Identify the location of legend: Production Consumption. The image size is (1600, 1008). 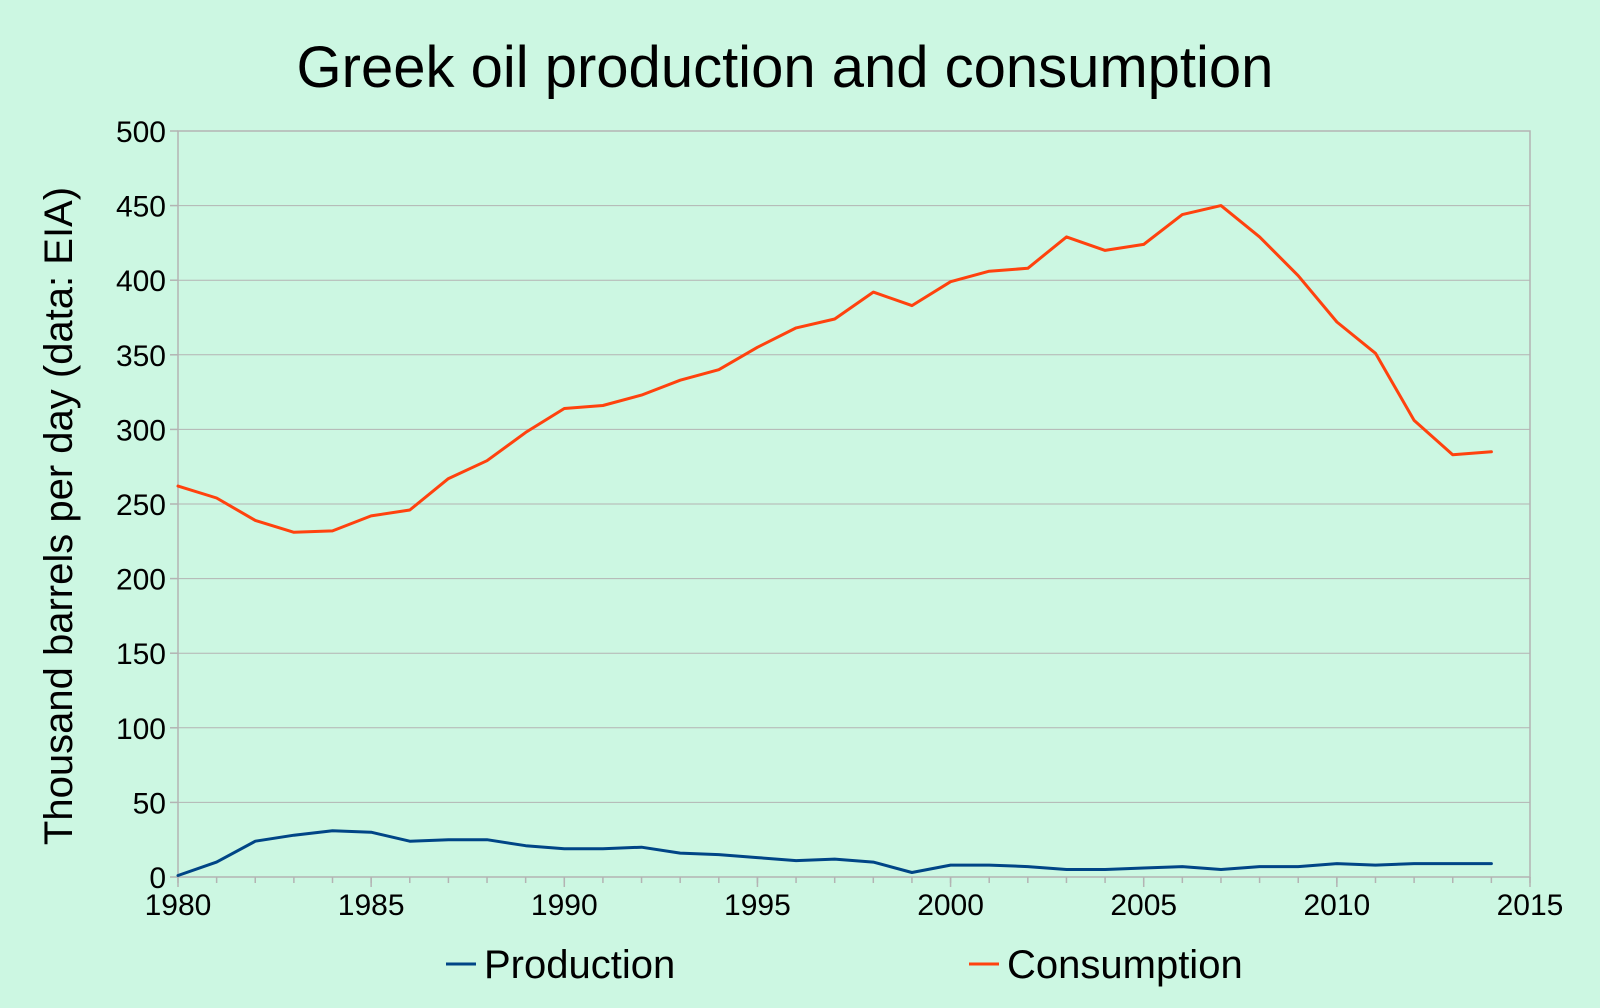
(844, 965).